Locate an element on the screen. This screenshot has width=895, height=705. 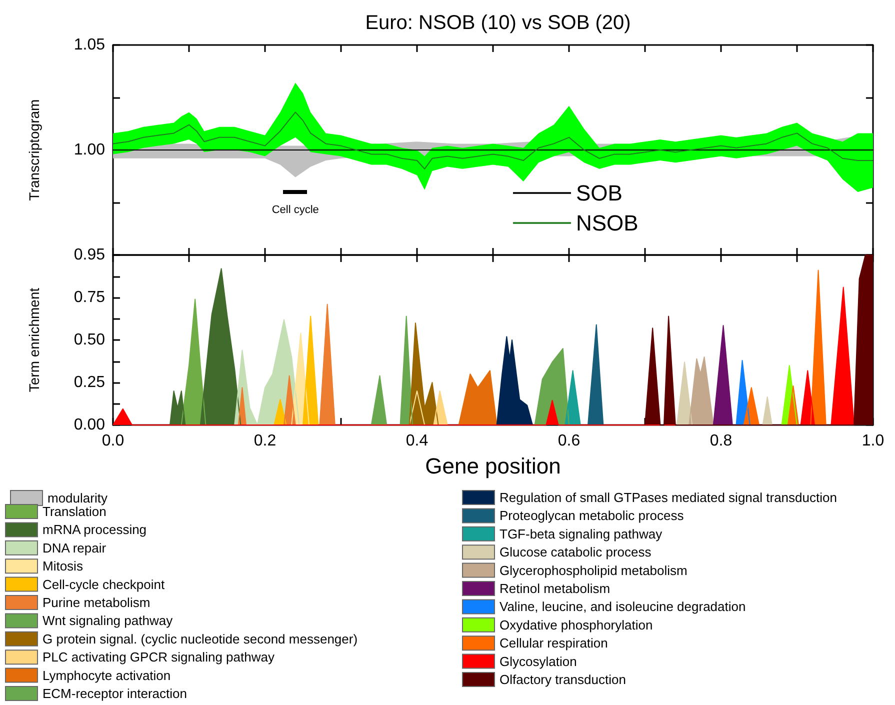
line-series is located at coordinates (493, 141).